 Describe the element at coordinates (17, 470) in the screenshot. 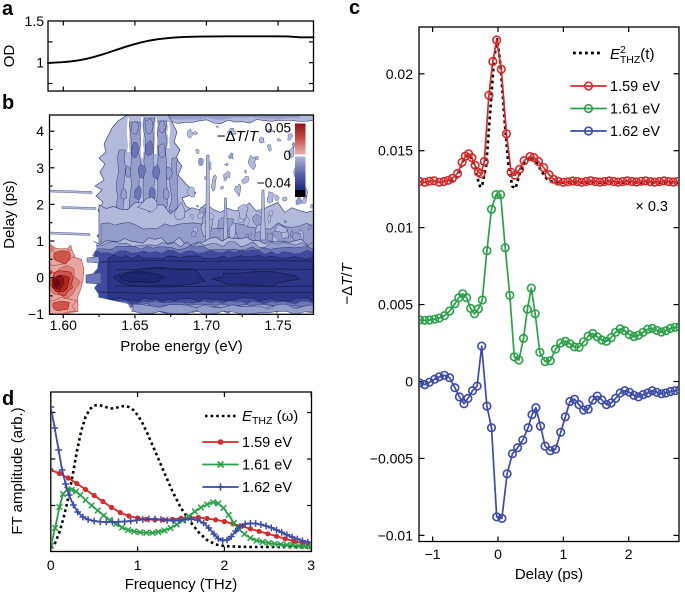

I see `svg-text: FT amplitude (arb.)` at that location.